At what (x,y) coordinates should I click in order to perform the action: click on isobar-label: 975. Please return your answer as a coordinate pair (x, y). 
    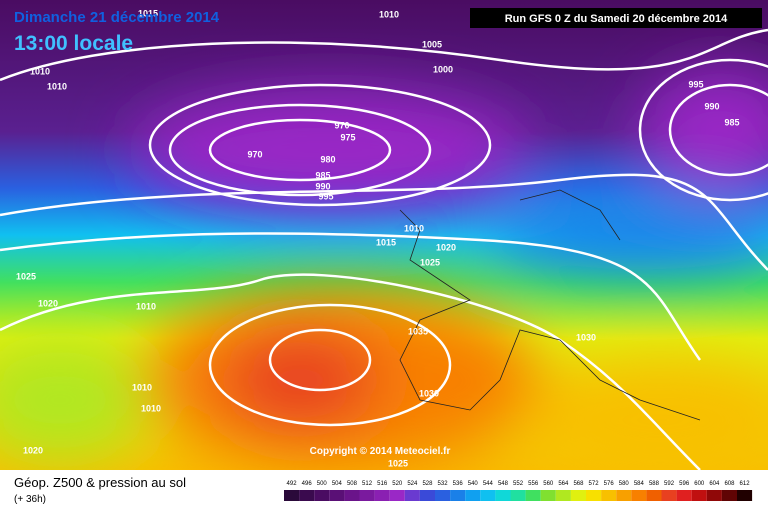
    Looking at the image, I should click on (347, 137).